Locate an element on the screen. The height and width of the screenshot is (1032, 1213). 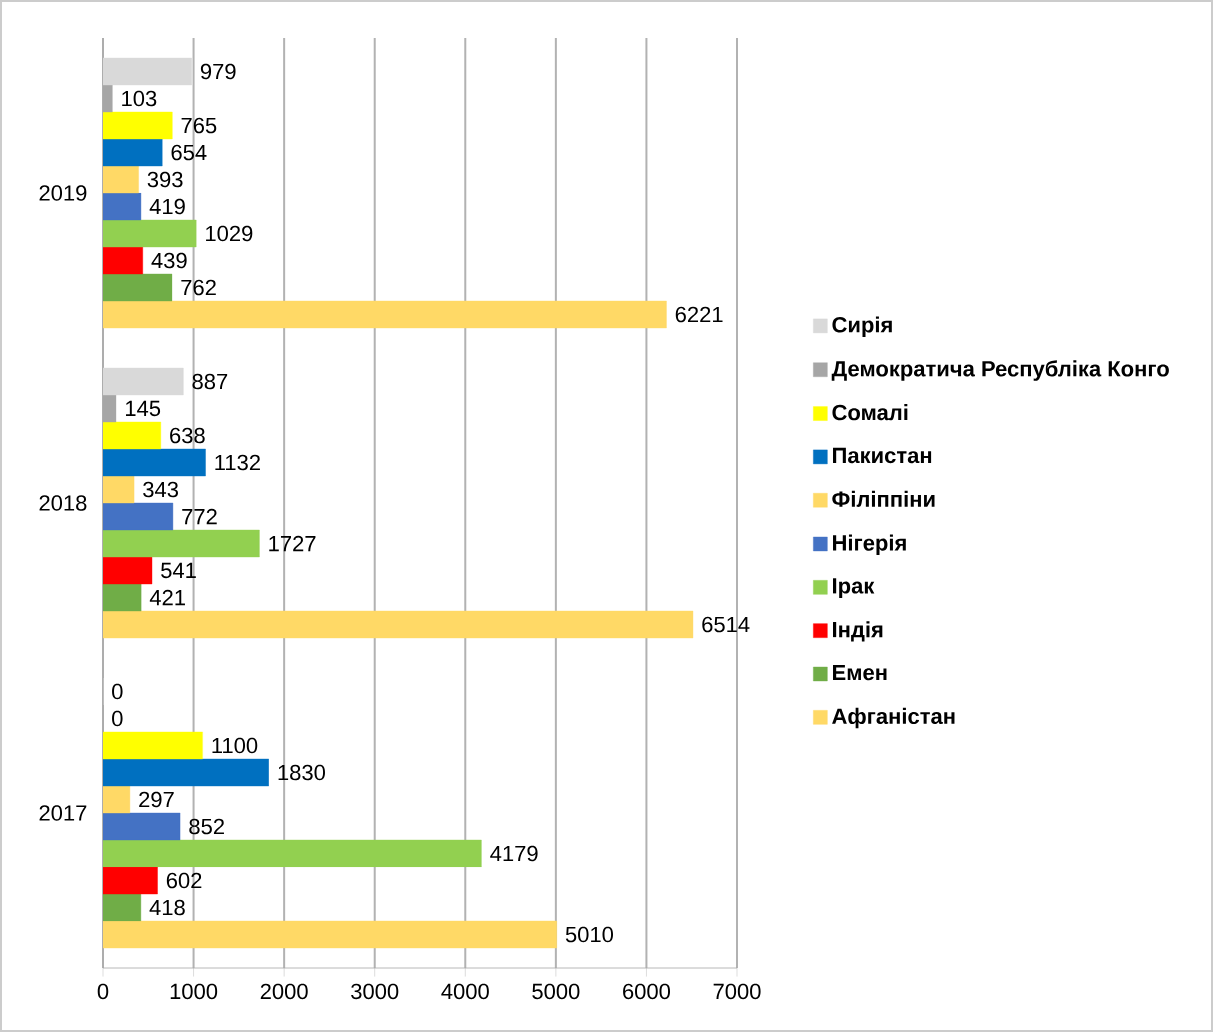
data-label: 4179 is located at coordinates (514, 853).